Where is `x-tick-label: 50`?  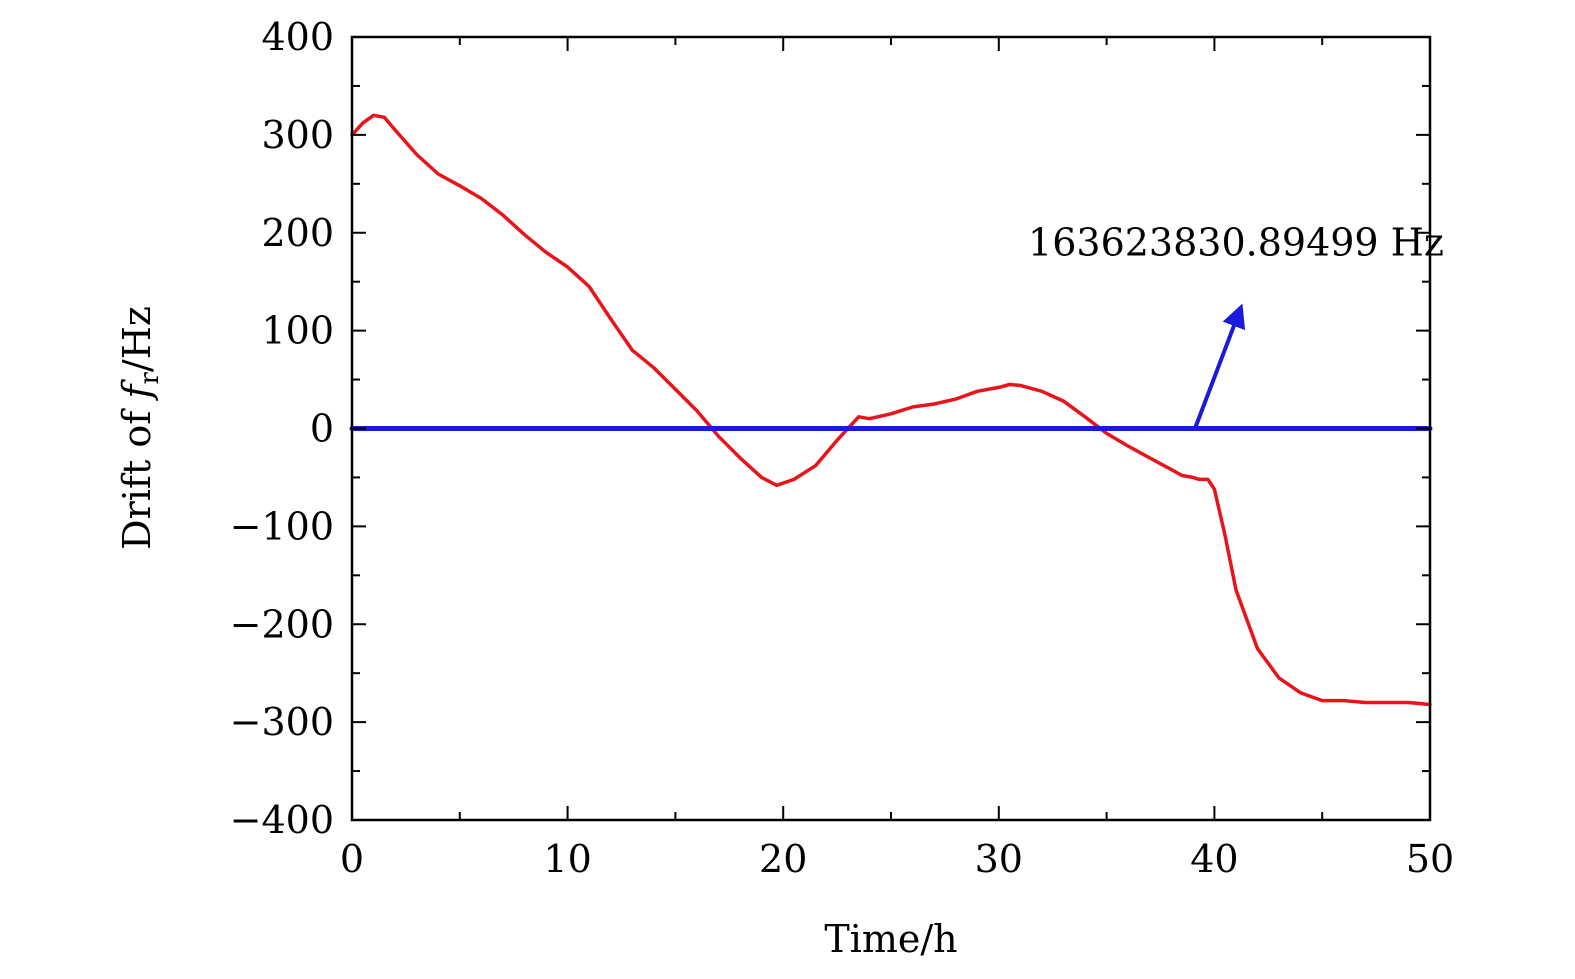 x-tick-label: 50 is located at coordinates (1430, 859).